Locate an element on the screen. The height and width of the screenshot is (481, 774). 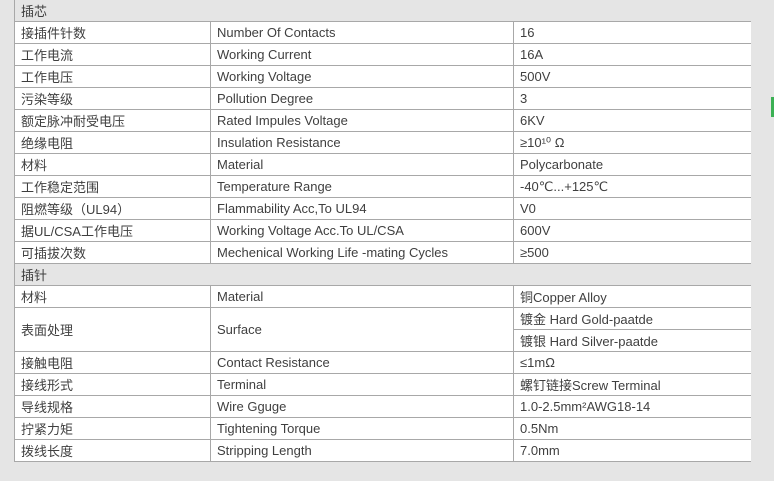
table-row: 污染等级 Pollution Degree 3 is located at coordinates (382, 98).